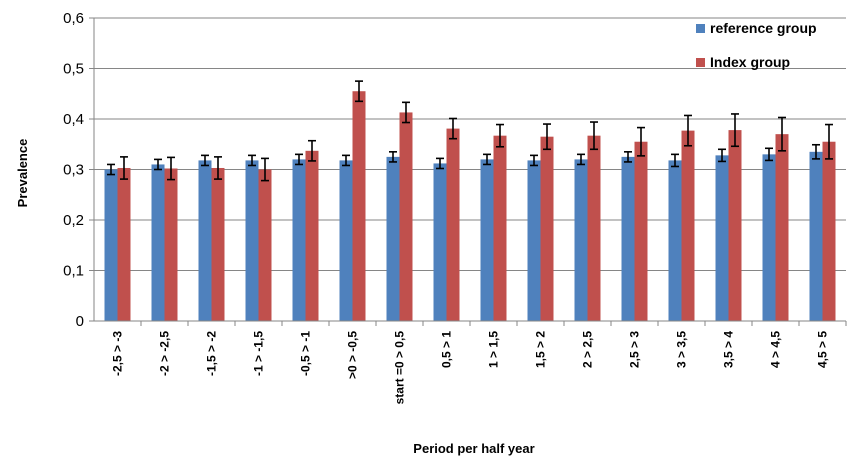 Image resolution: width=849 pixels, height=463 pixels. I want to click on legend-label-reference-group: reference group, so click(763, 28).